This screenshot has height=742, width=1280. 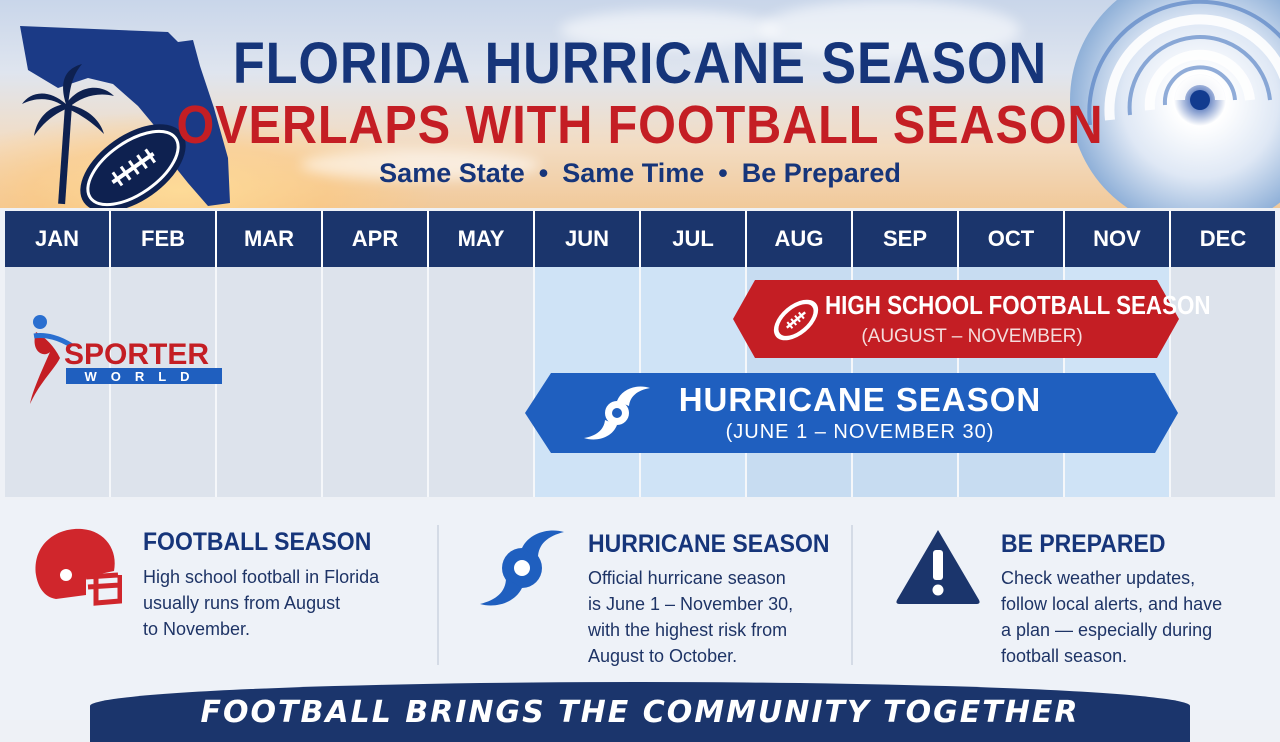 What do you see at coordinates (242, 603) in the screenshot?
I see `info-line: usually runs from August` at bounding box center [242, 603].